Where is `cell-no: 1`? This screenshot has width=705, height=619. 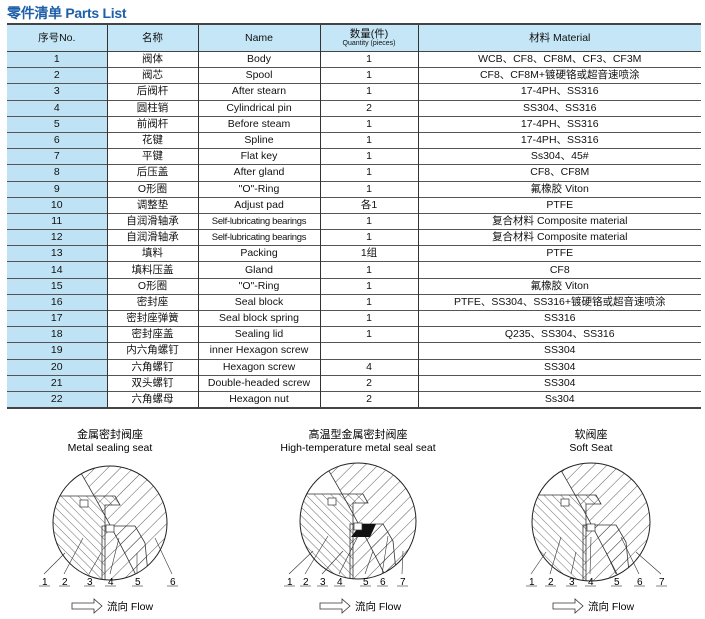 cell-no: 1 is located at coordinates (57, 59).